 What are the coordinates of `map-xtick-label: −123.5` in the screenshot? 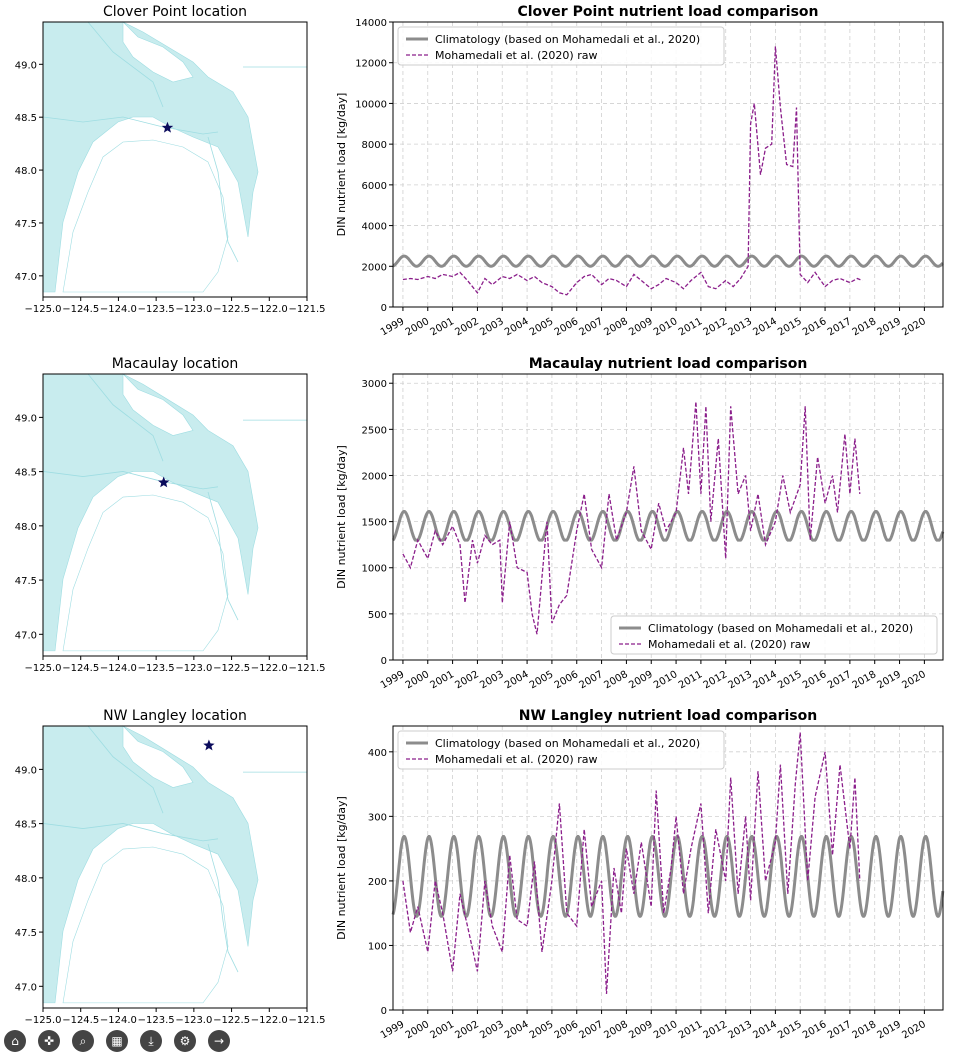 It's located at (156, 1020).